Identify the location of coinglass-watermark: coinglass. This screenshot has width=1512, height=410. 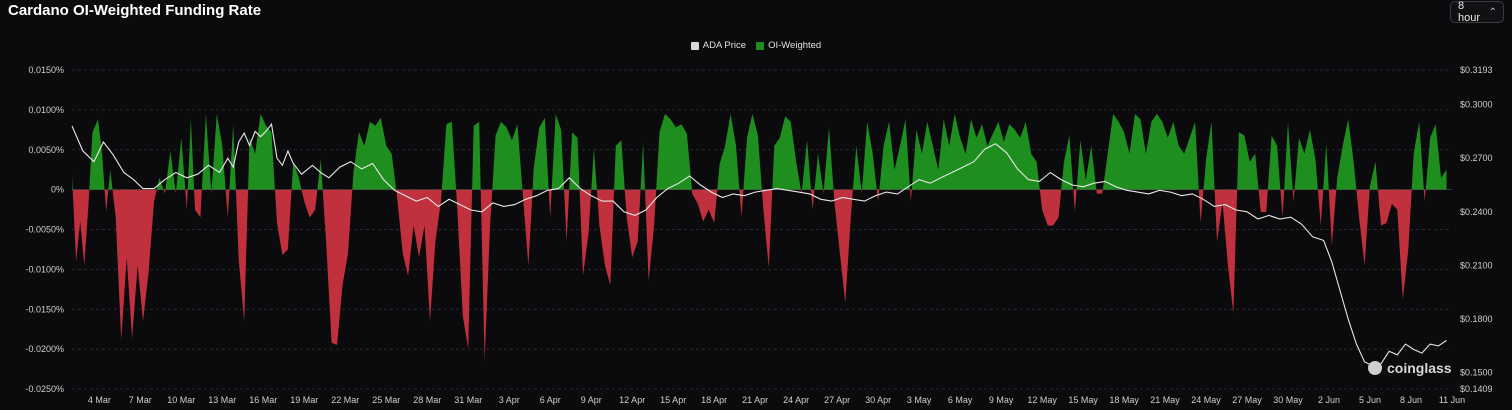
(1410, 368).